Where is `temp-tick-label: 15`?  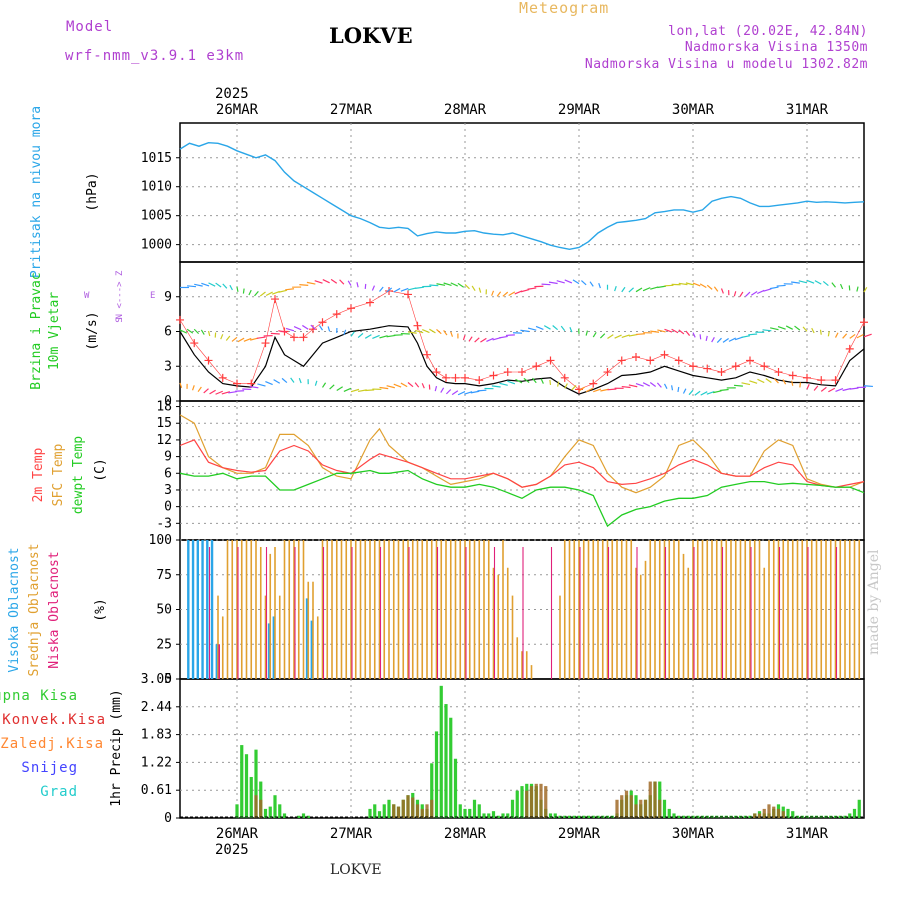 temp-tick-label: 15 is located at coordinates (164, 423).